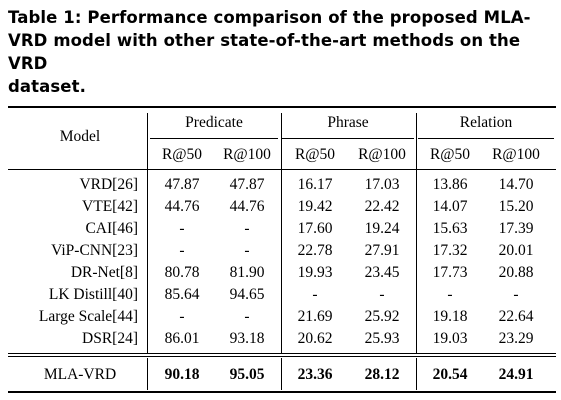 The image size is (561, 400). What do you see at coordinates (182, 374) in the screenshot?
I see `final-row-cell: 90.18` at bounding box center [182, 374].